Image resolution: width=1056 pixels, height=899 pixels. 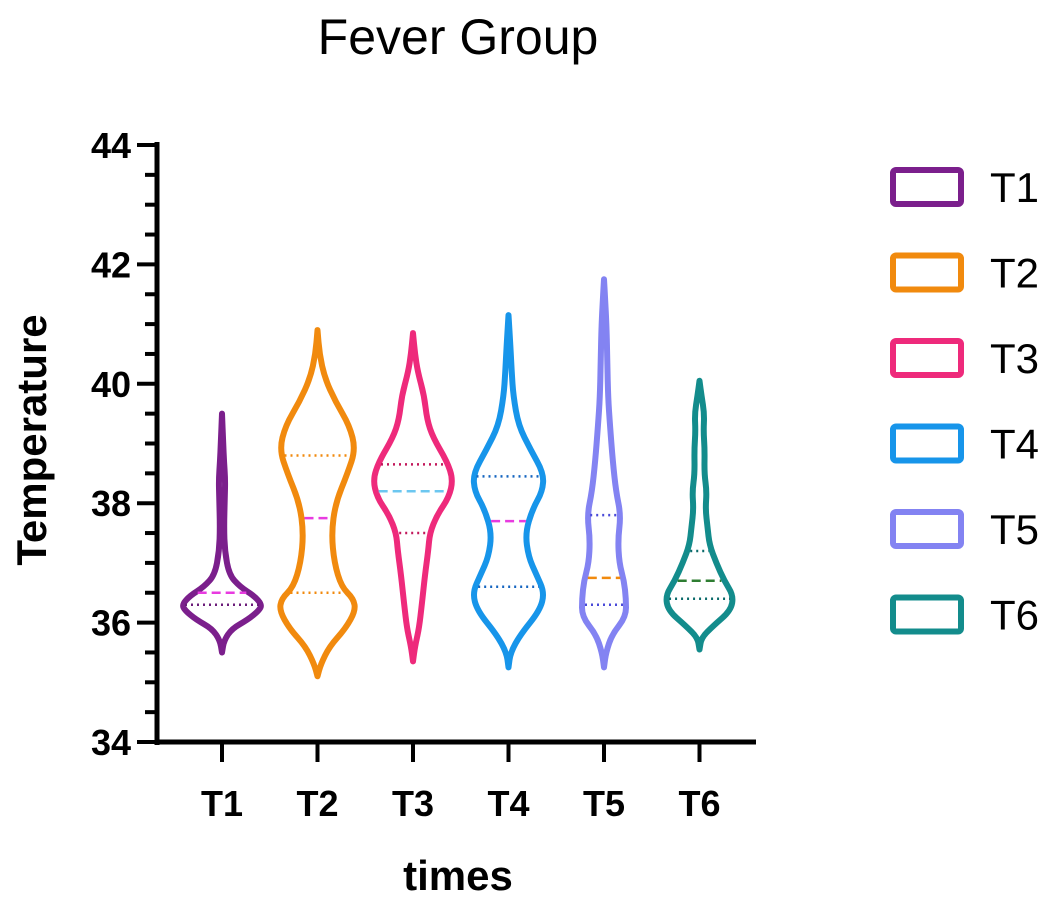 I want to click on x-tick-label: T3, so click(x=413, y=803).